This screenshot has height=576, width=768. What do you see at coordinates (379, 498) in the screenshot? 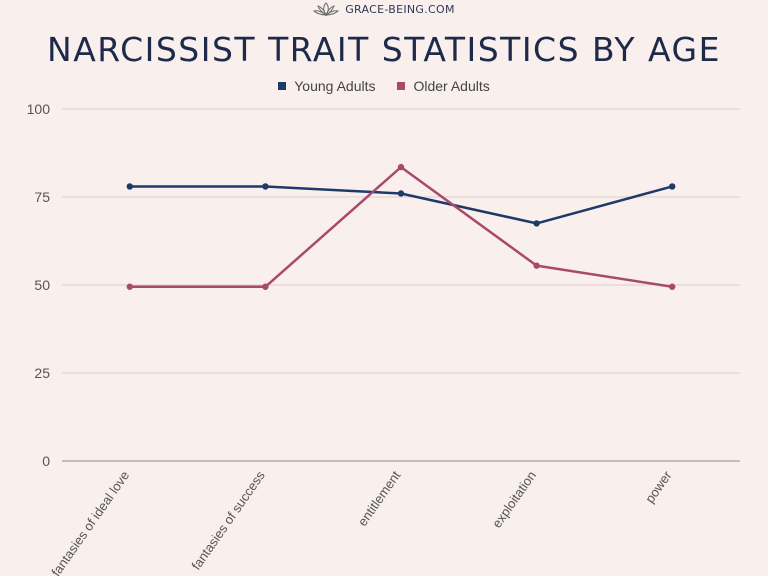
I see `x-tick-label: entitlement` at bounding box center [379, 498].